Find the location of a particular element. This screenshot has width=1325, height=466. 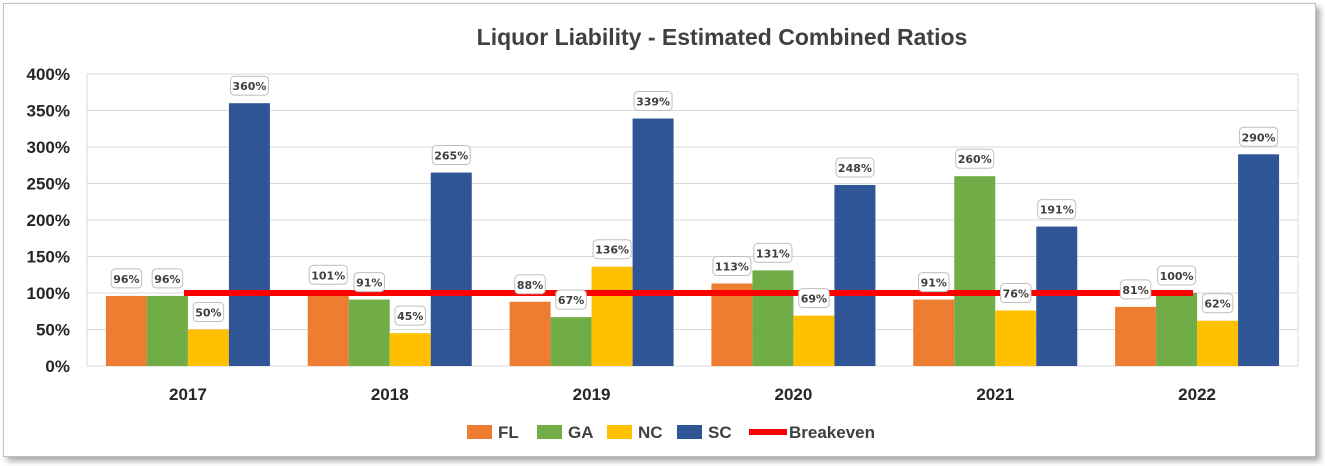

data-label-sc-2017: 360% is located at coordinates (249, 85).